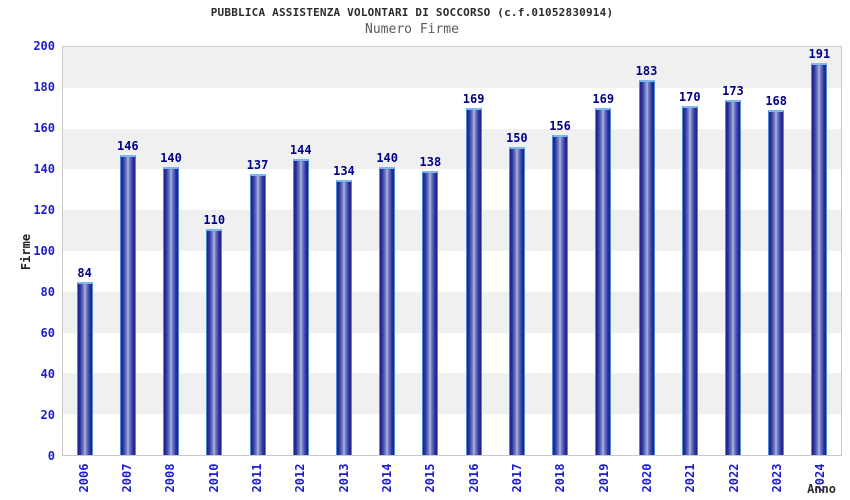  Describe the element at coordinates (44, 128) in the screenshot. I see `y-tick-label: 160` at that location.